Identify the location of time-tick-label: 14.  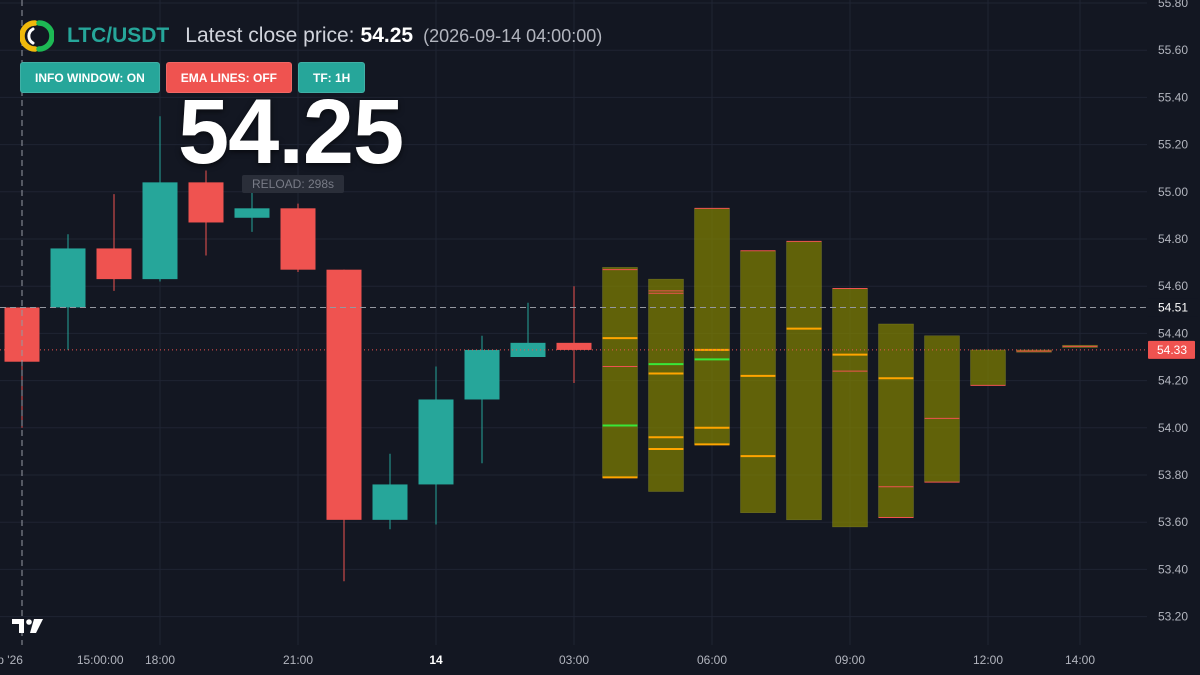
(436, 660).